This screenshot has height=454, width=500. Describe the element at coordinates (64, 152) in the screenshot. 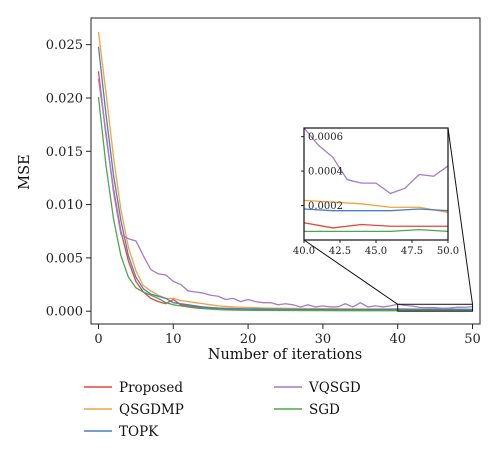

I see `y-tick-label: 0.015` at that location.